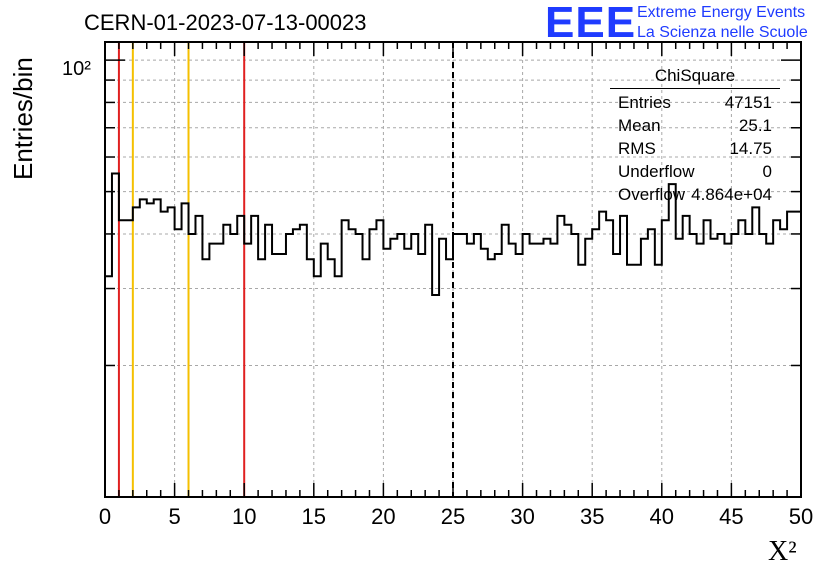  I want to click on x-axis-label: X², so click(782, 551).